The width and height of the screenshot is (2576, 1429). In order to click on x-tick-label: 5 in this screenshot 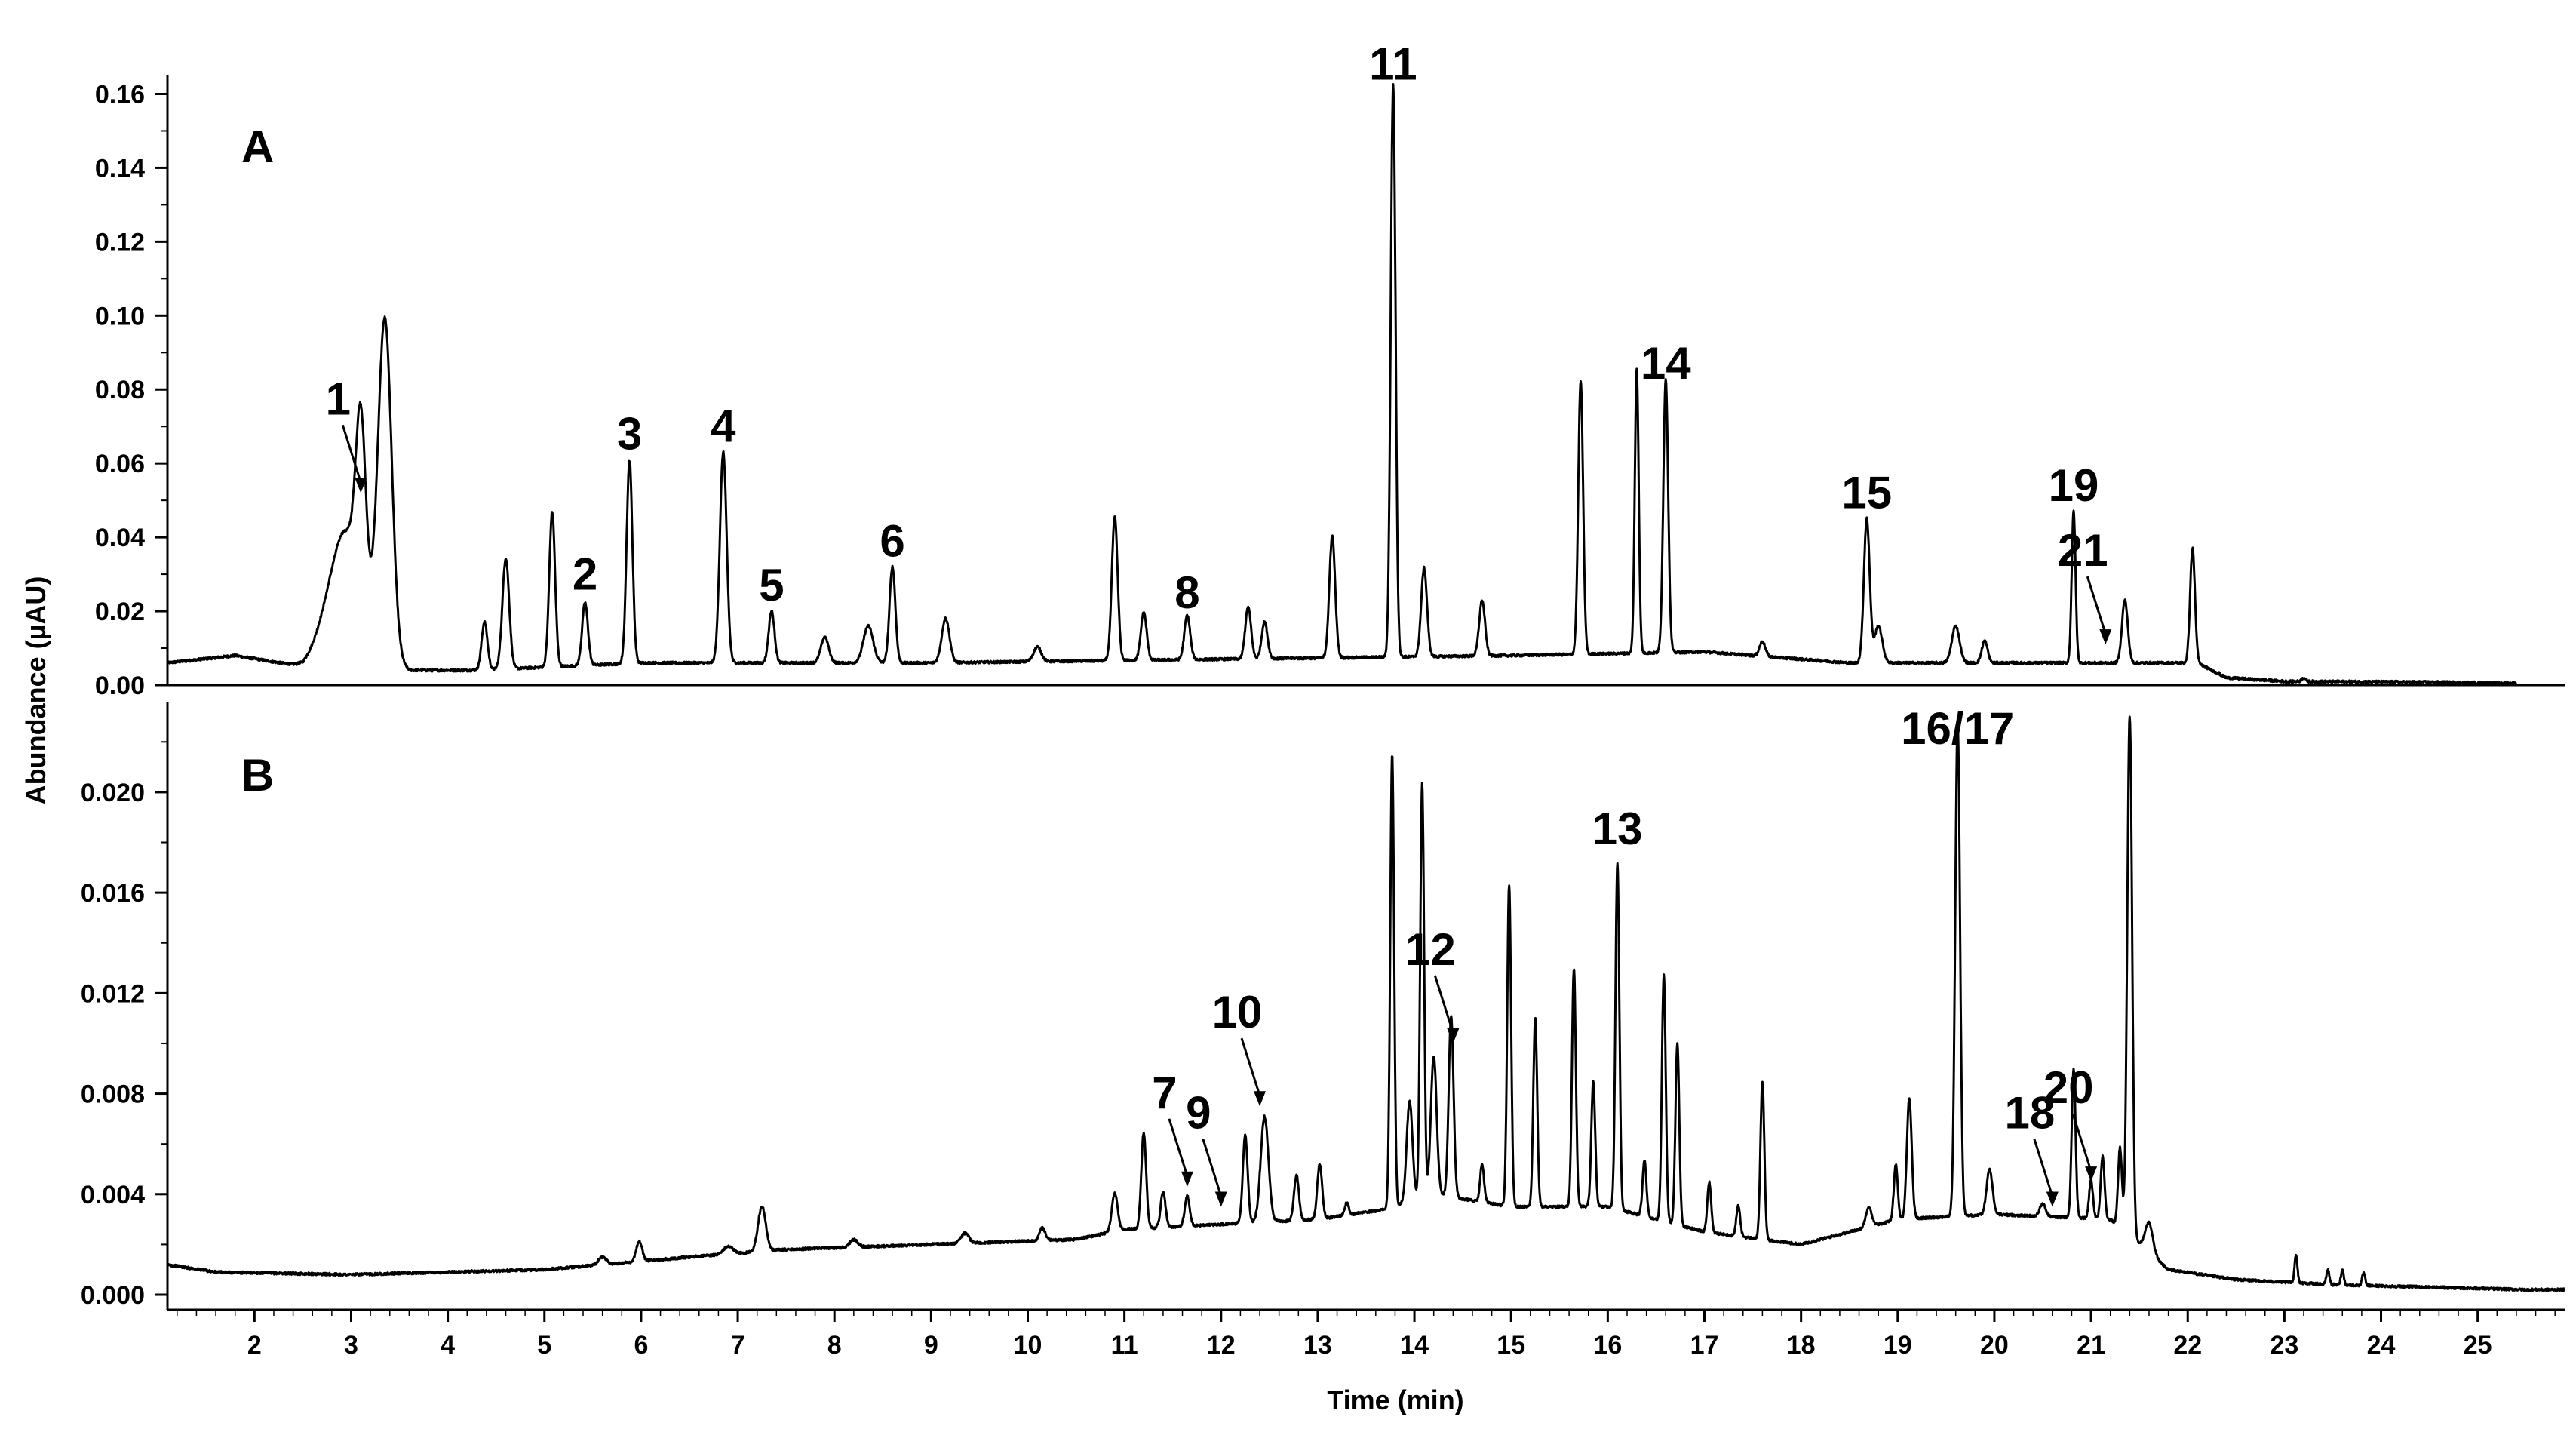, I will do `click(544, 1346)`.